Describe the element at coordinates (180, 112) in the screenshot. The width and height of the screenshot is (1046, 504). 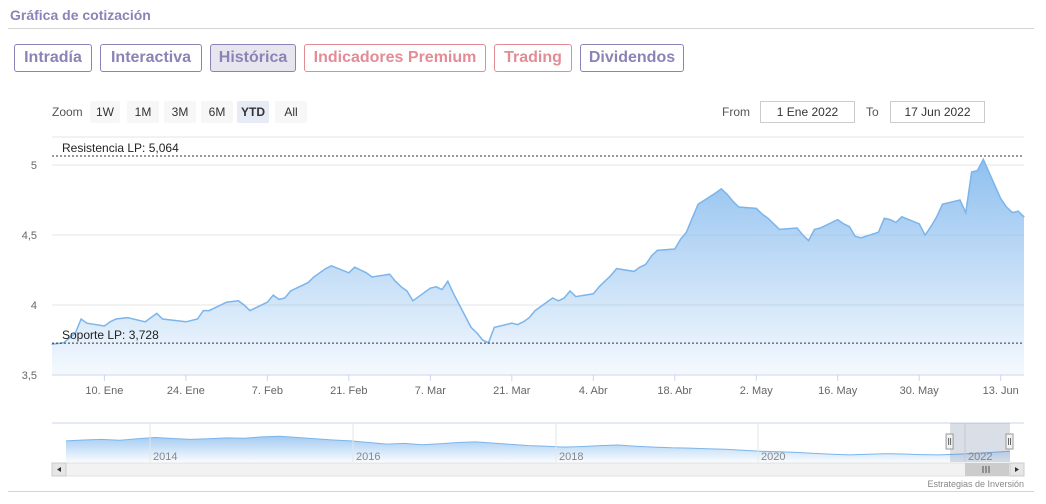
I see `zoom-3m-button: 3M` at that location.